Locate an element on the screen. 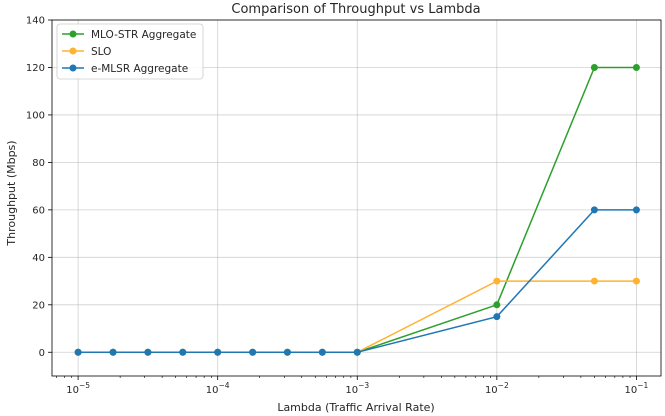  y-axis-label: Throughput (Mbps) is located at coordinates (11, 193).